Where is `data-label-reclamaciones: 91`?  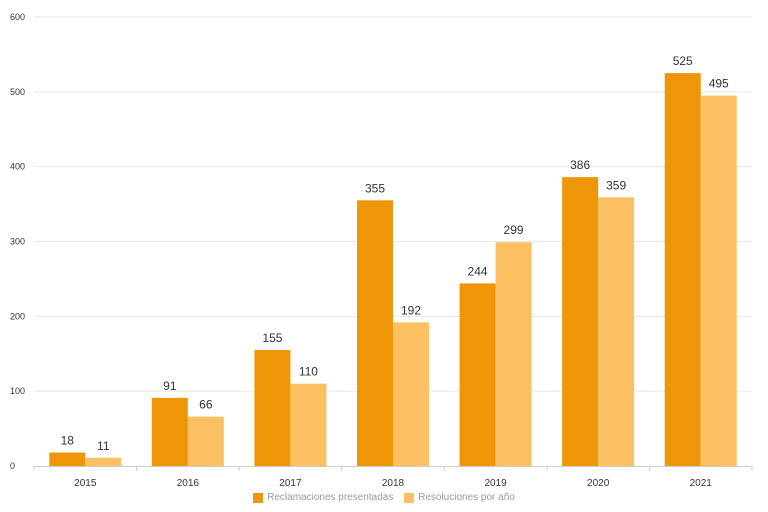 data-label-reclamaciones: 91 is located at coordinates (170, 386).